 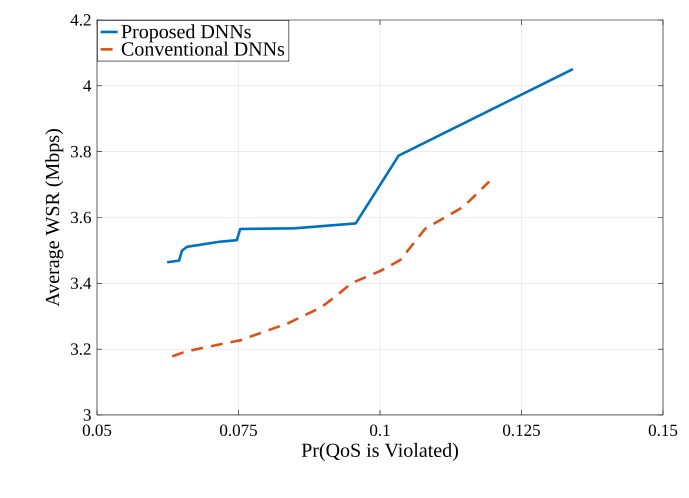 I want to click on y-tick-label: 3, so click(x=87, y=415).